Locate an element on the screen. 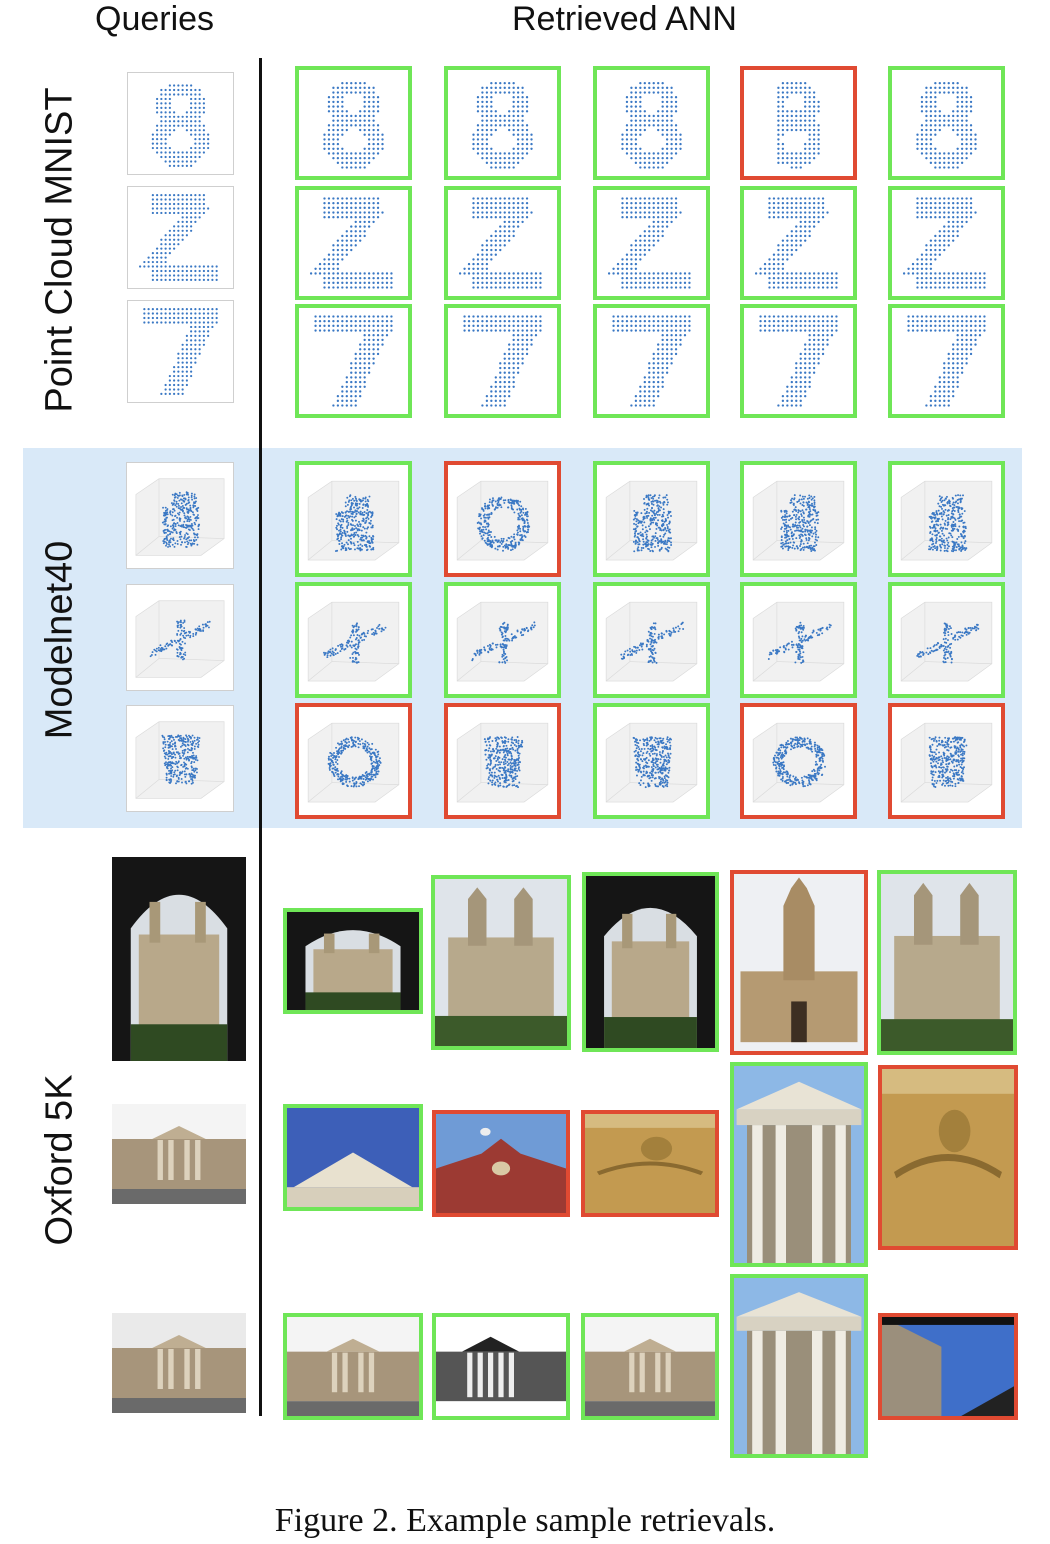  section-label-oxford-5k: Oxford 5K is located at coordinates (59, 1160).